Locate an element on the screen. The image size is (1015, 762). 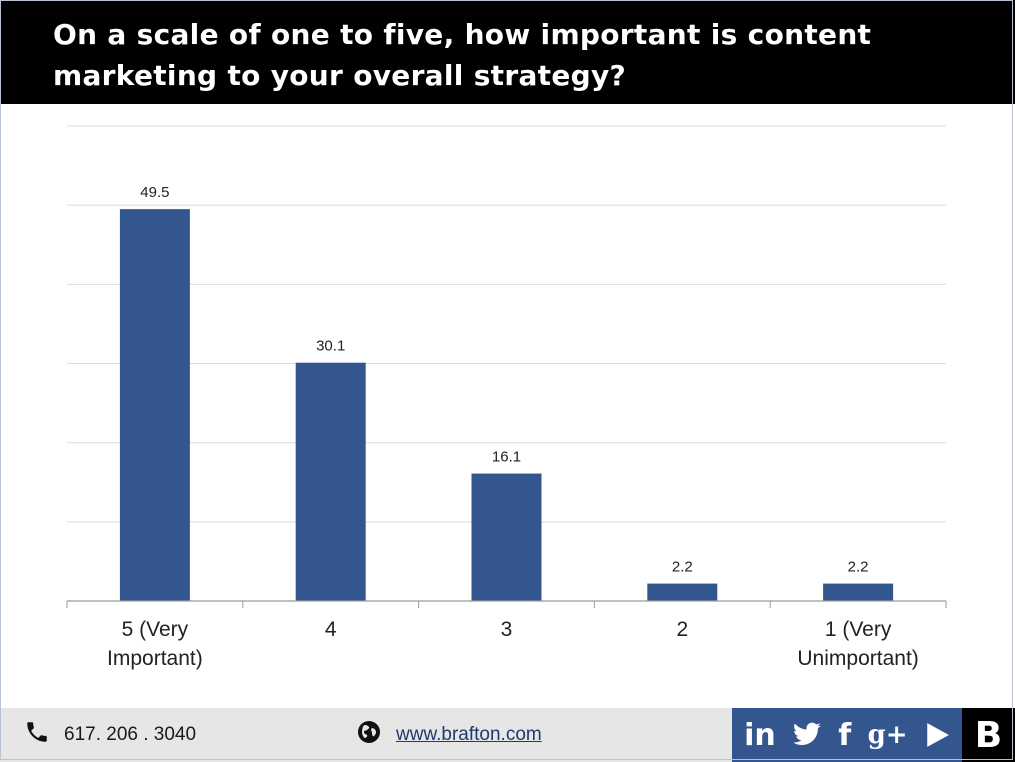
category-label: 3 is located at coordinates (507, 629).